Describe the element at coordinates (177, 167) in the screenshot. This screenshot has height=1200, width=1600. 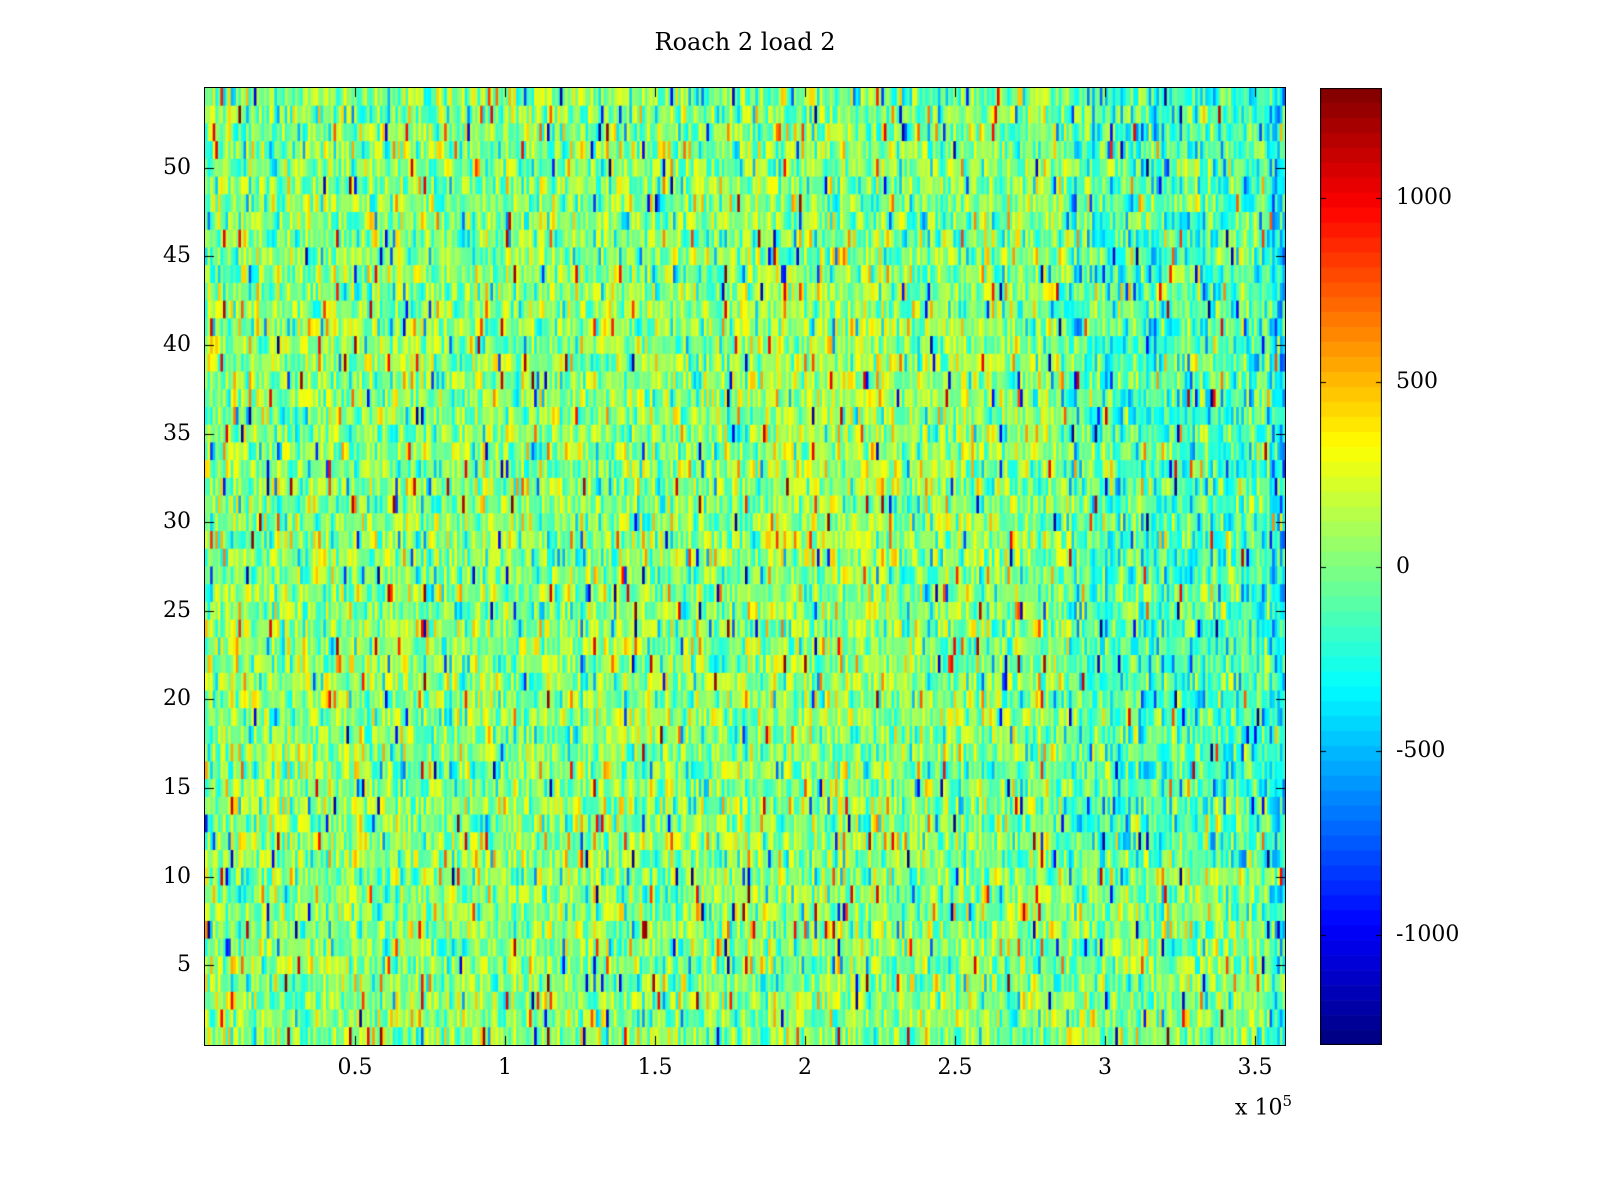
I see `y-axis-tick-label: 50` at that location.